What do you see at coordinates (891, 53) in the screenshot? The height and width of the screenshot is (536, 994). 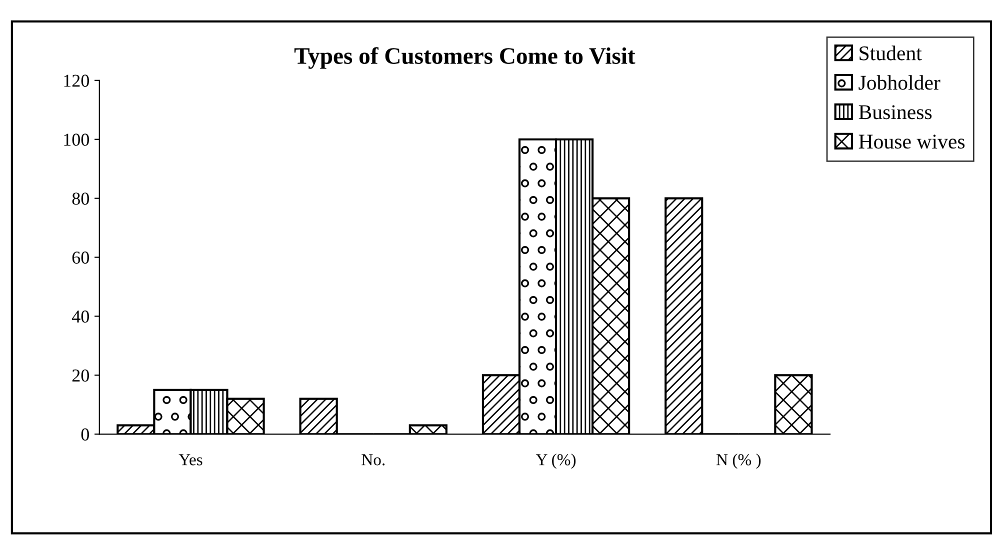 I see `legend-label: Student` at bounding box center [891, 53].